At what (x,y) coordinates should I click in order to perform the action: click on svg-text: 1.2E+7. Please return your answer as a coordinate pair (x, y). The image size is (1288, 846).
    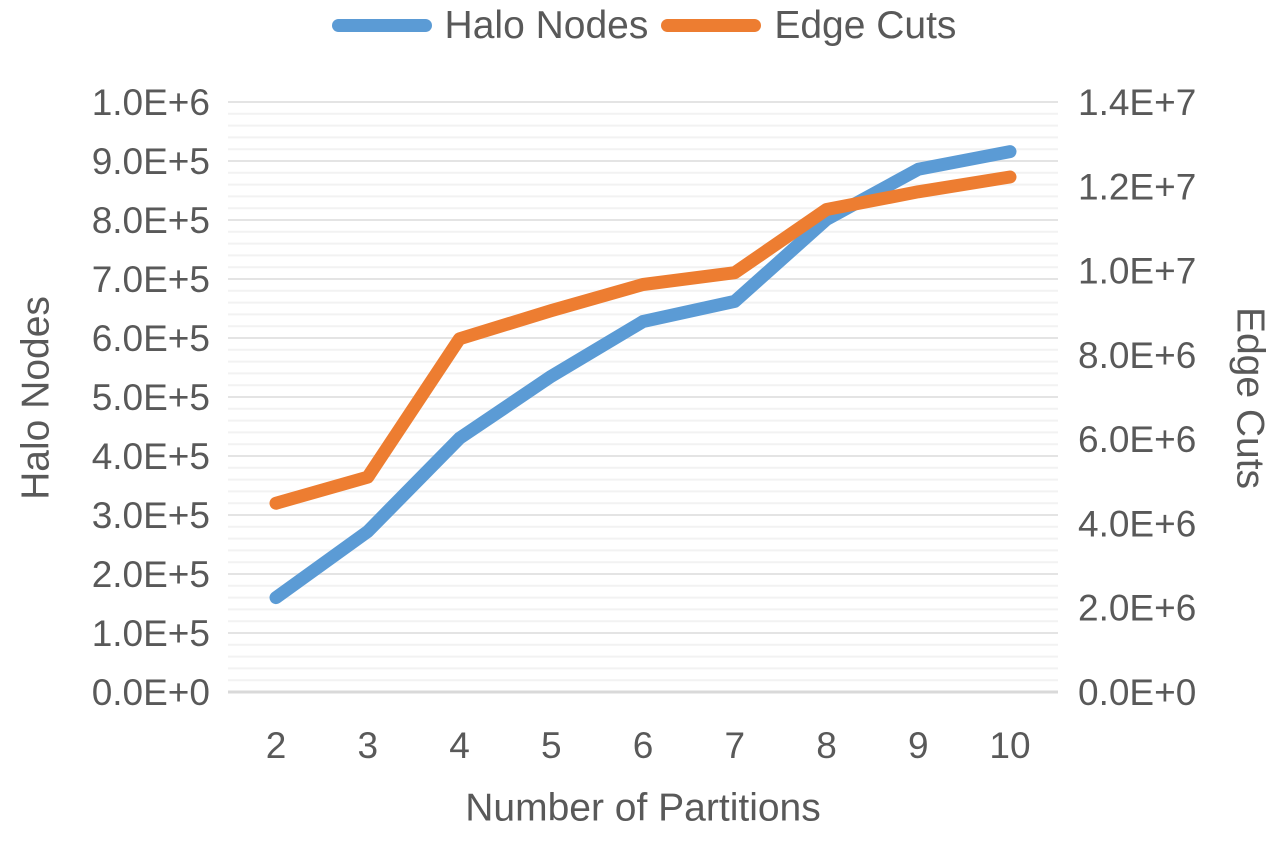
    Looking at the image, I should click on (1137, 186).